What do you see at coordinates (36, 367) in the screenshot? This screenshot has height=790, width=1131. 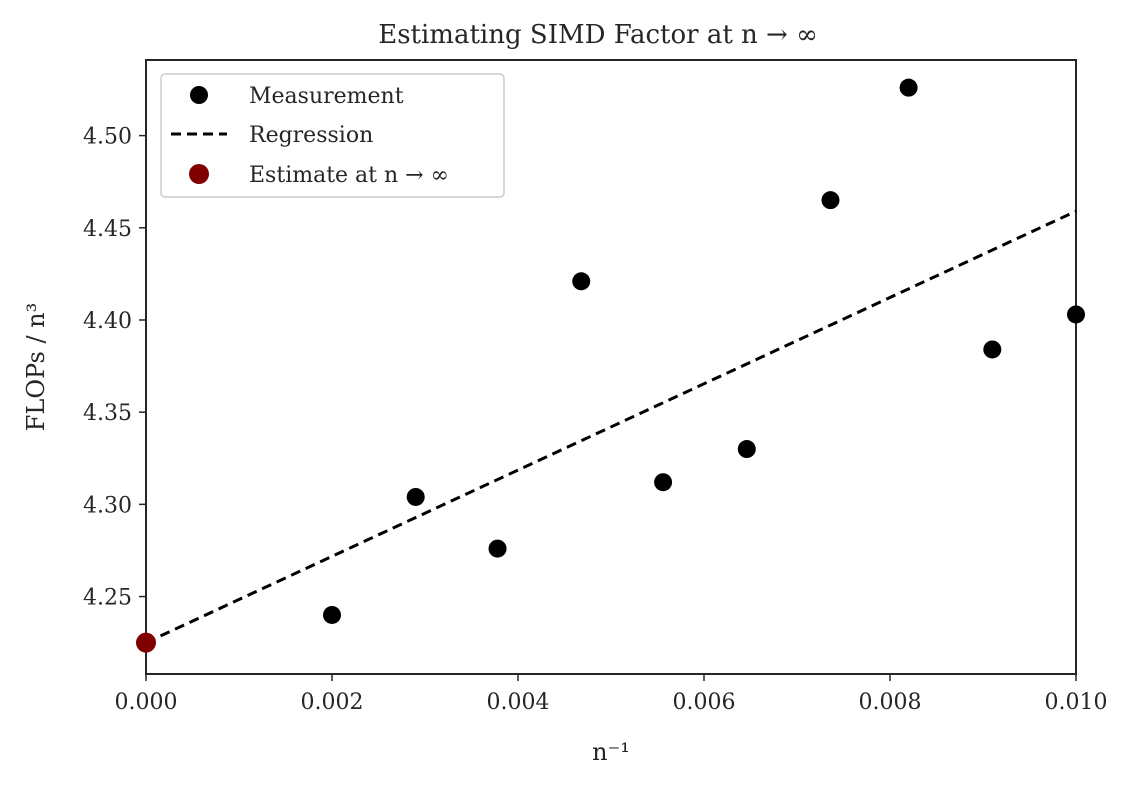 I see `y-axis-label: FLOPs / n³` at bounding box center [36, 367].